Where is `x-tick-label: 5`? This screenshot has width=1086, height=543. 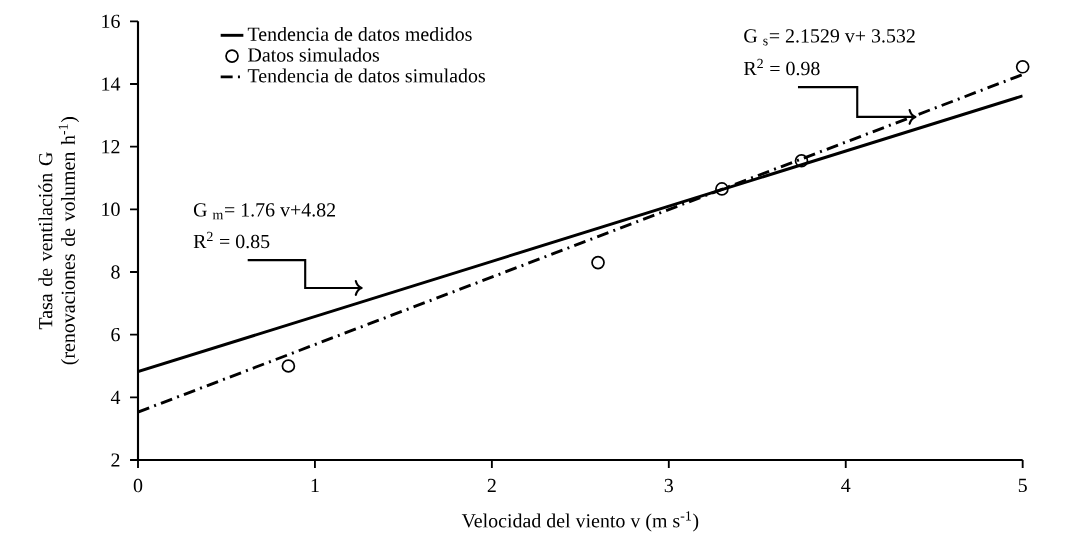
x-tick-label: 5 is located at coordinates (1022, 485).